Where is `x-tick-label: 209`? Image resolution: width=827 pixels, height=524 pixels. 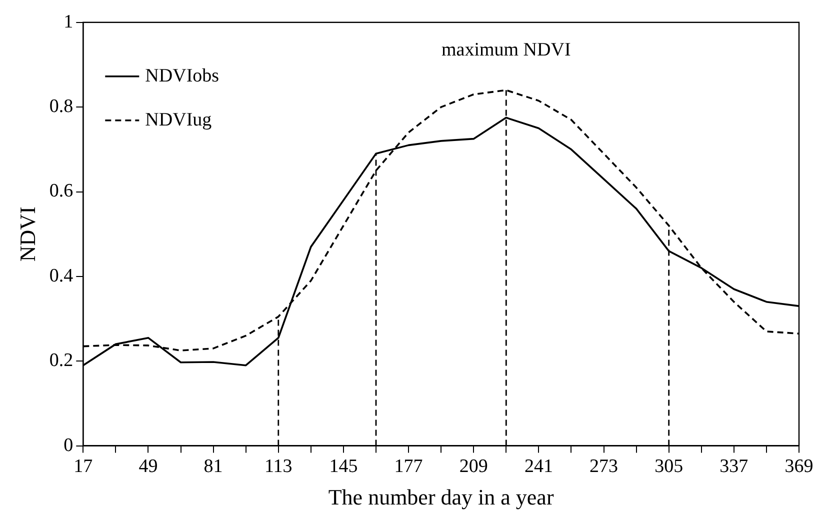 x-tick-label: 209 is located at coordinates (473, 467).